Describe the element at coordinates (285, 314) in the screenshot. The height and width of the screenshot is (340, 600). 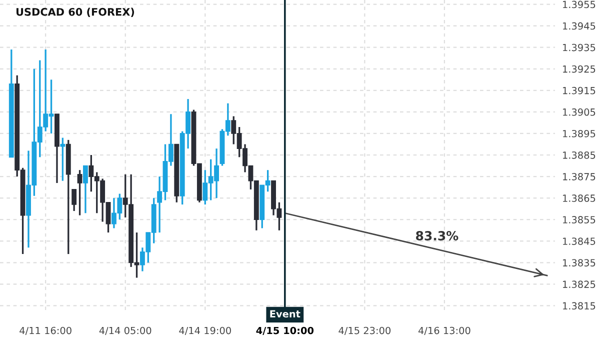
I see `ref-line-label: Event` at that location.